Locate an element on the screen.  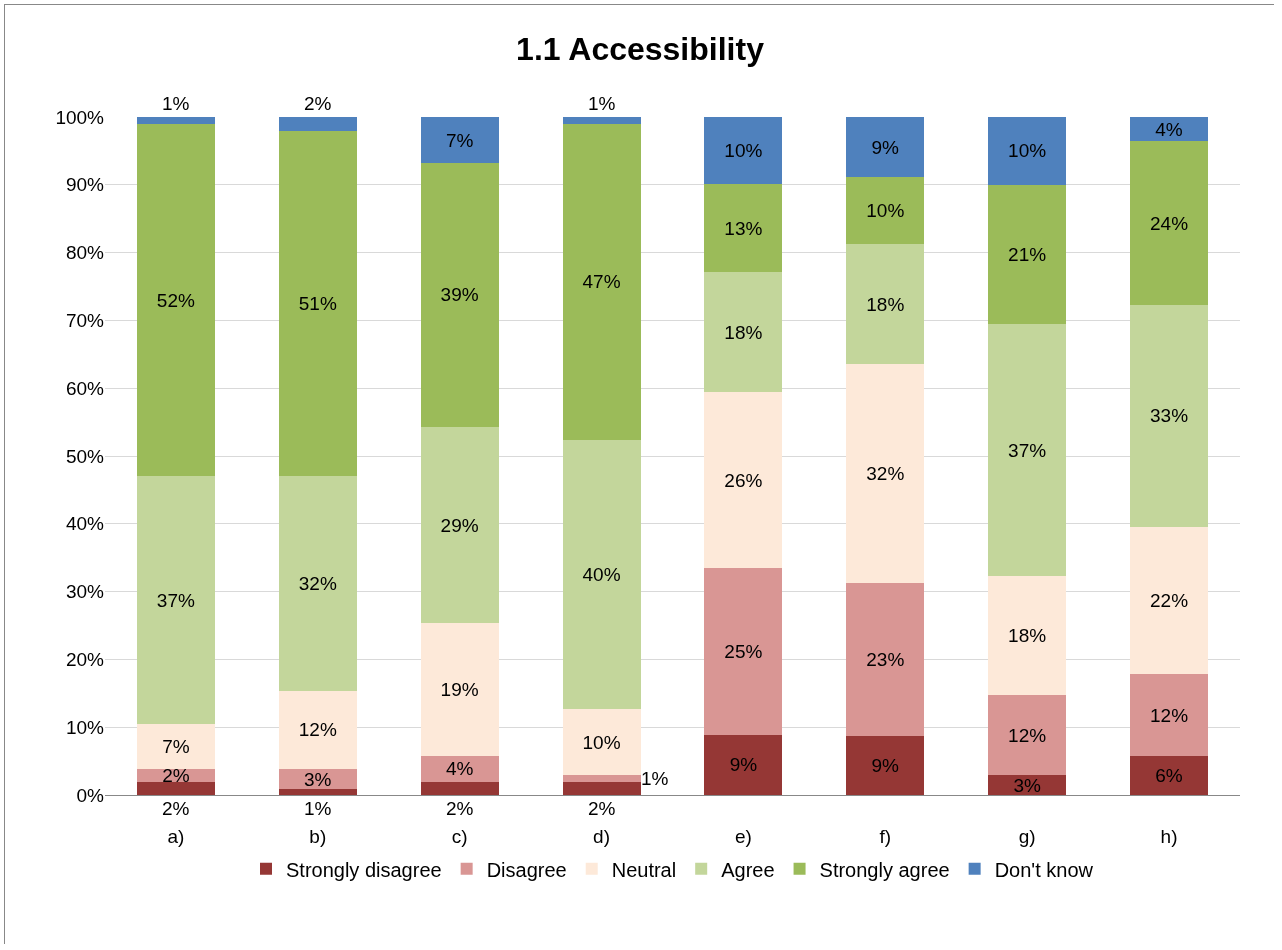
data-label: 25% is located at coordinates (743, 651).